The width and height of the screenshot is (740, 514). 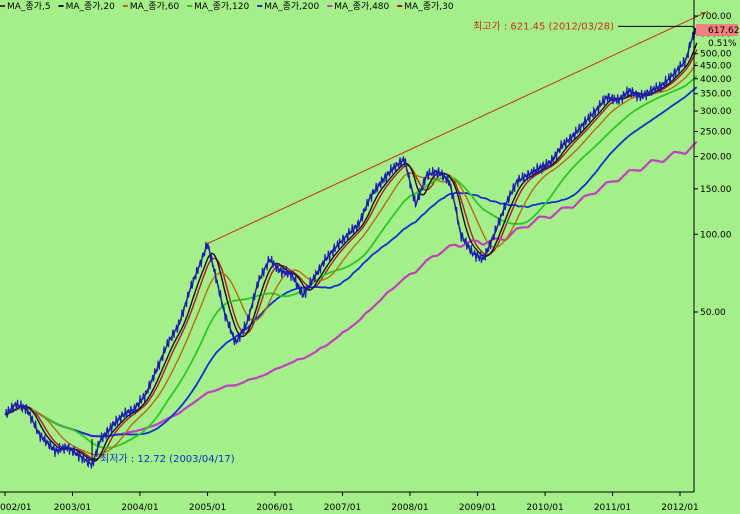 I want to click on y-tick-label: 500.00, so click(x=716, y=55).